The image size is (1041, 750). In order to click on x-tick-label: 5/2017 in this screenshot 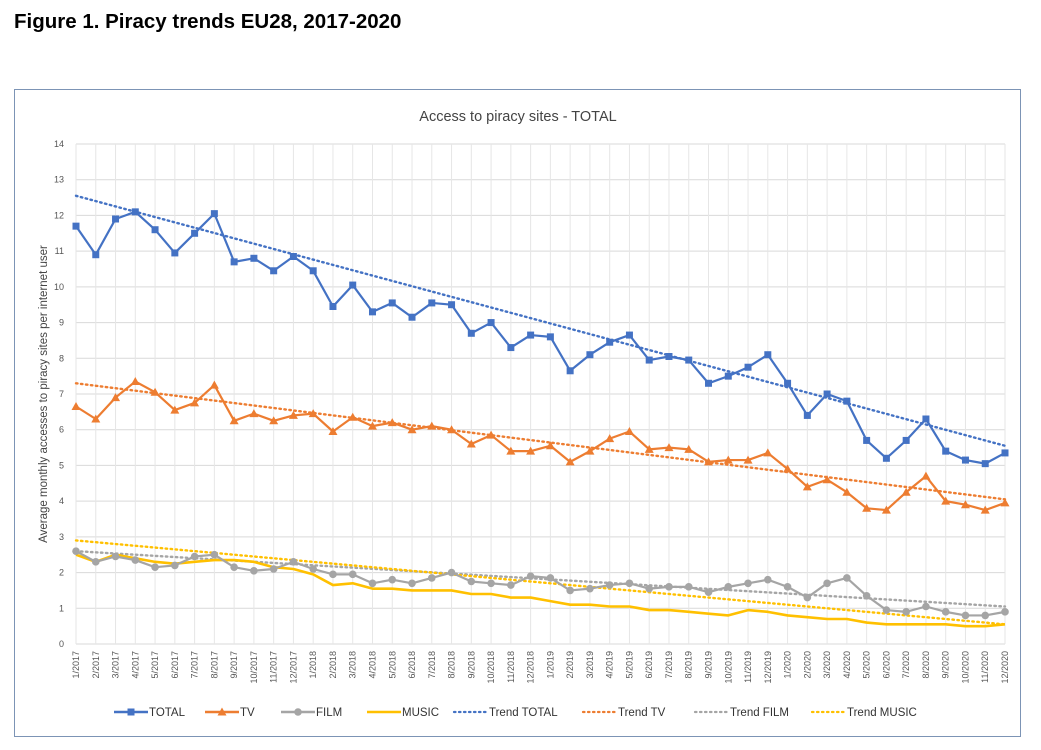, I will do `click(155, 665)`.